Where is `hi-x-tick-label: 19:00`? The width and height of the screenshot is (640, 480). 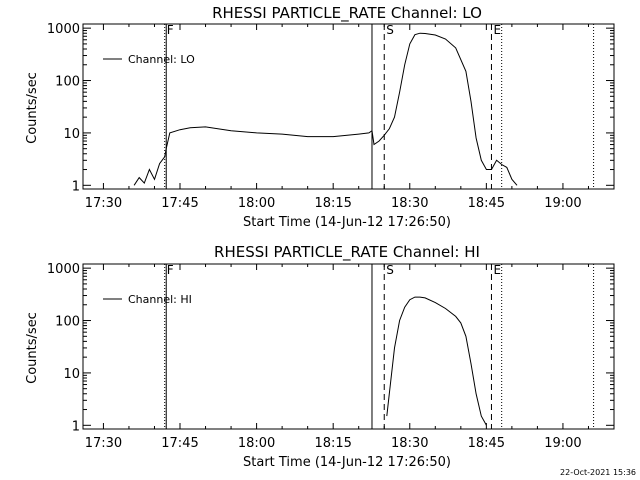
hi-x-tick-label: 19:00 is located at coordinates (562, 443).